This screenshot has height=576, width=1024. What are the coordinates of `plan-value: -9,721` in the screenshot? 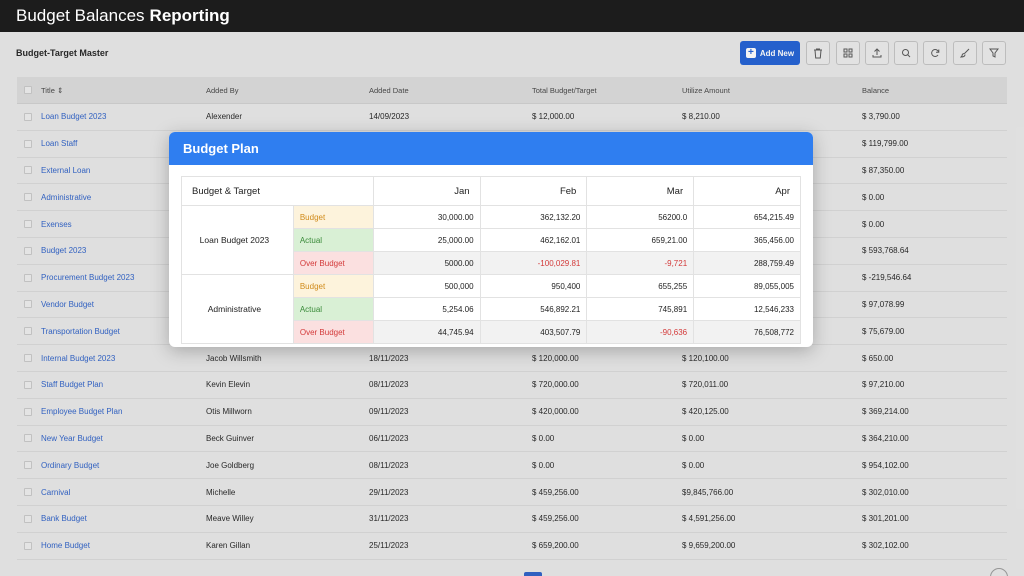 It's located at (640, 263).